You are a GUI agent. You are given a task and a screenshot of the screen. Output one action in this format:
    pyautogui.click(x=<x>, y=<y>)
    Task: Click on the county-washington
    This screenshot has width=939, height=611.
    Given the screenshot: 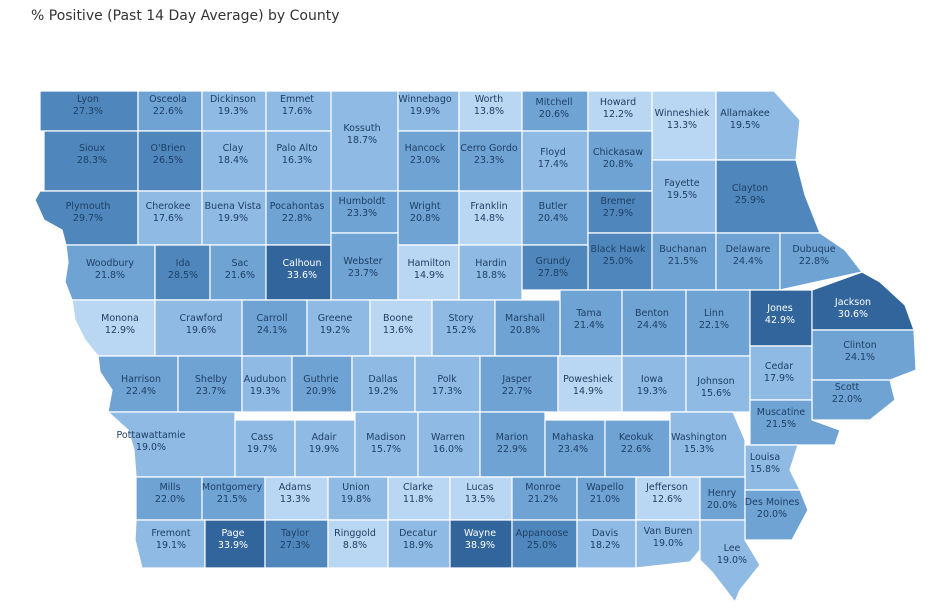 What is the action you would take?
    pyautogui.click(x=707, y=444)
    